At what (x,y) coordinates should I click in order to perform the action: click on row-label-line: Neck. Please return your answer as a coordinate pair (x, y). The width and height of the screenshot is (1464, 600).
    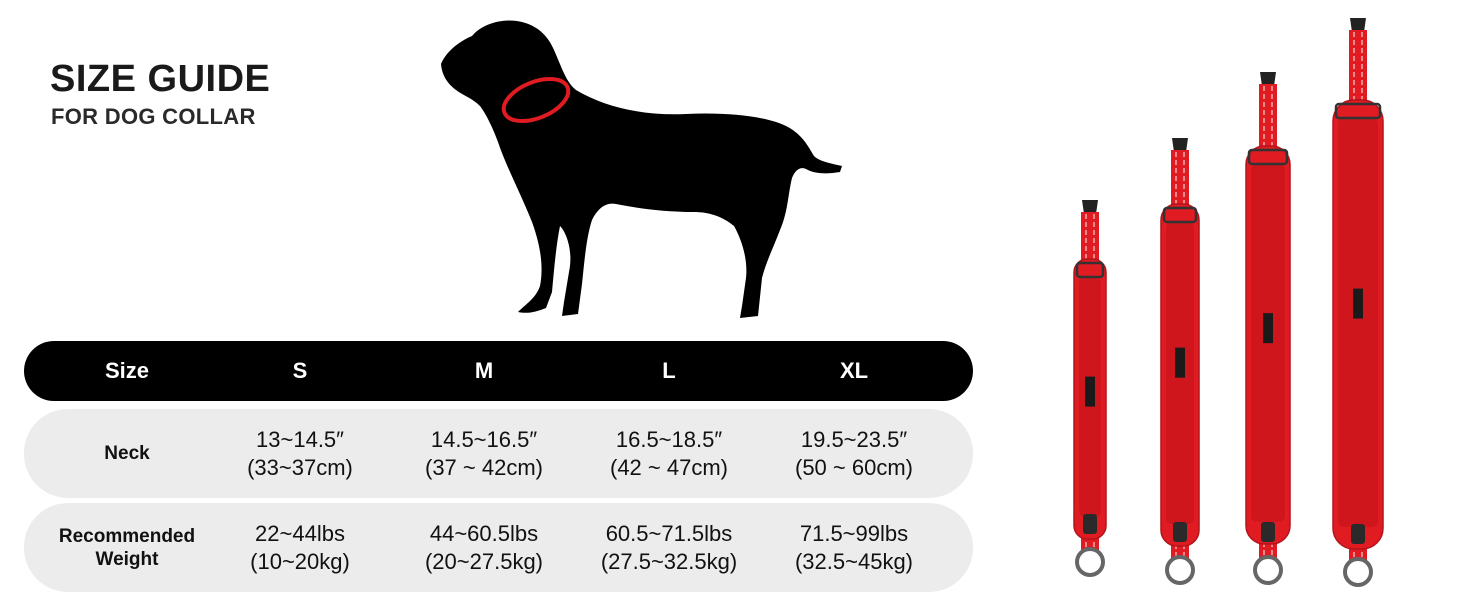
    Looking at the image, I should click on (127, 453).